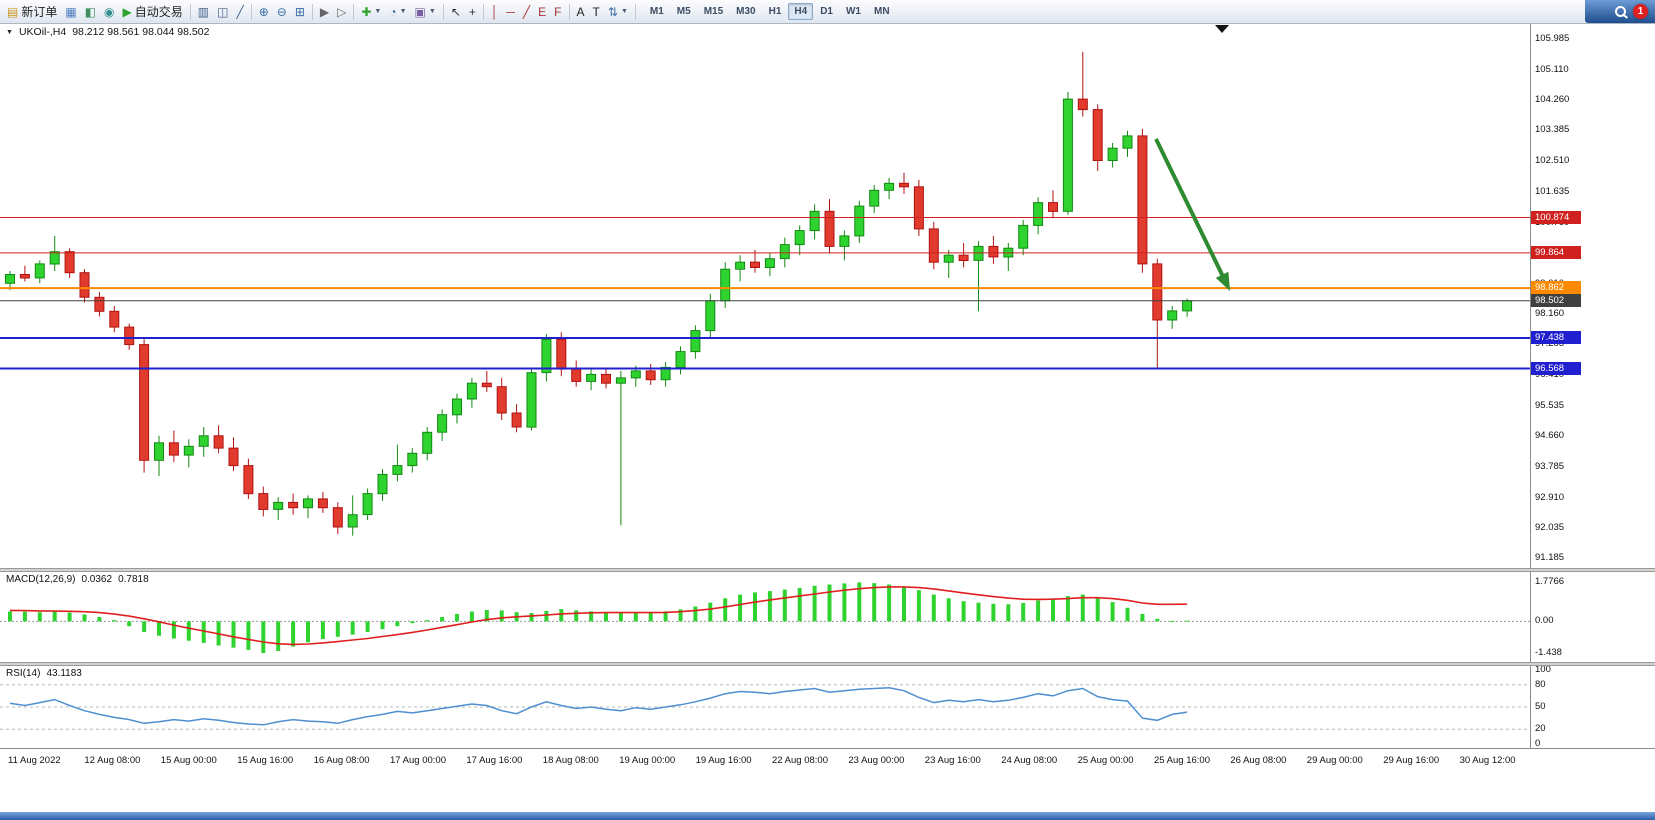 This screenshot has width=1655, height=820. What do you see at coordinates (596, 11) in the screenshot?
I see `text-label-button: T` at bounding box center [596, 11].